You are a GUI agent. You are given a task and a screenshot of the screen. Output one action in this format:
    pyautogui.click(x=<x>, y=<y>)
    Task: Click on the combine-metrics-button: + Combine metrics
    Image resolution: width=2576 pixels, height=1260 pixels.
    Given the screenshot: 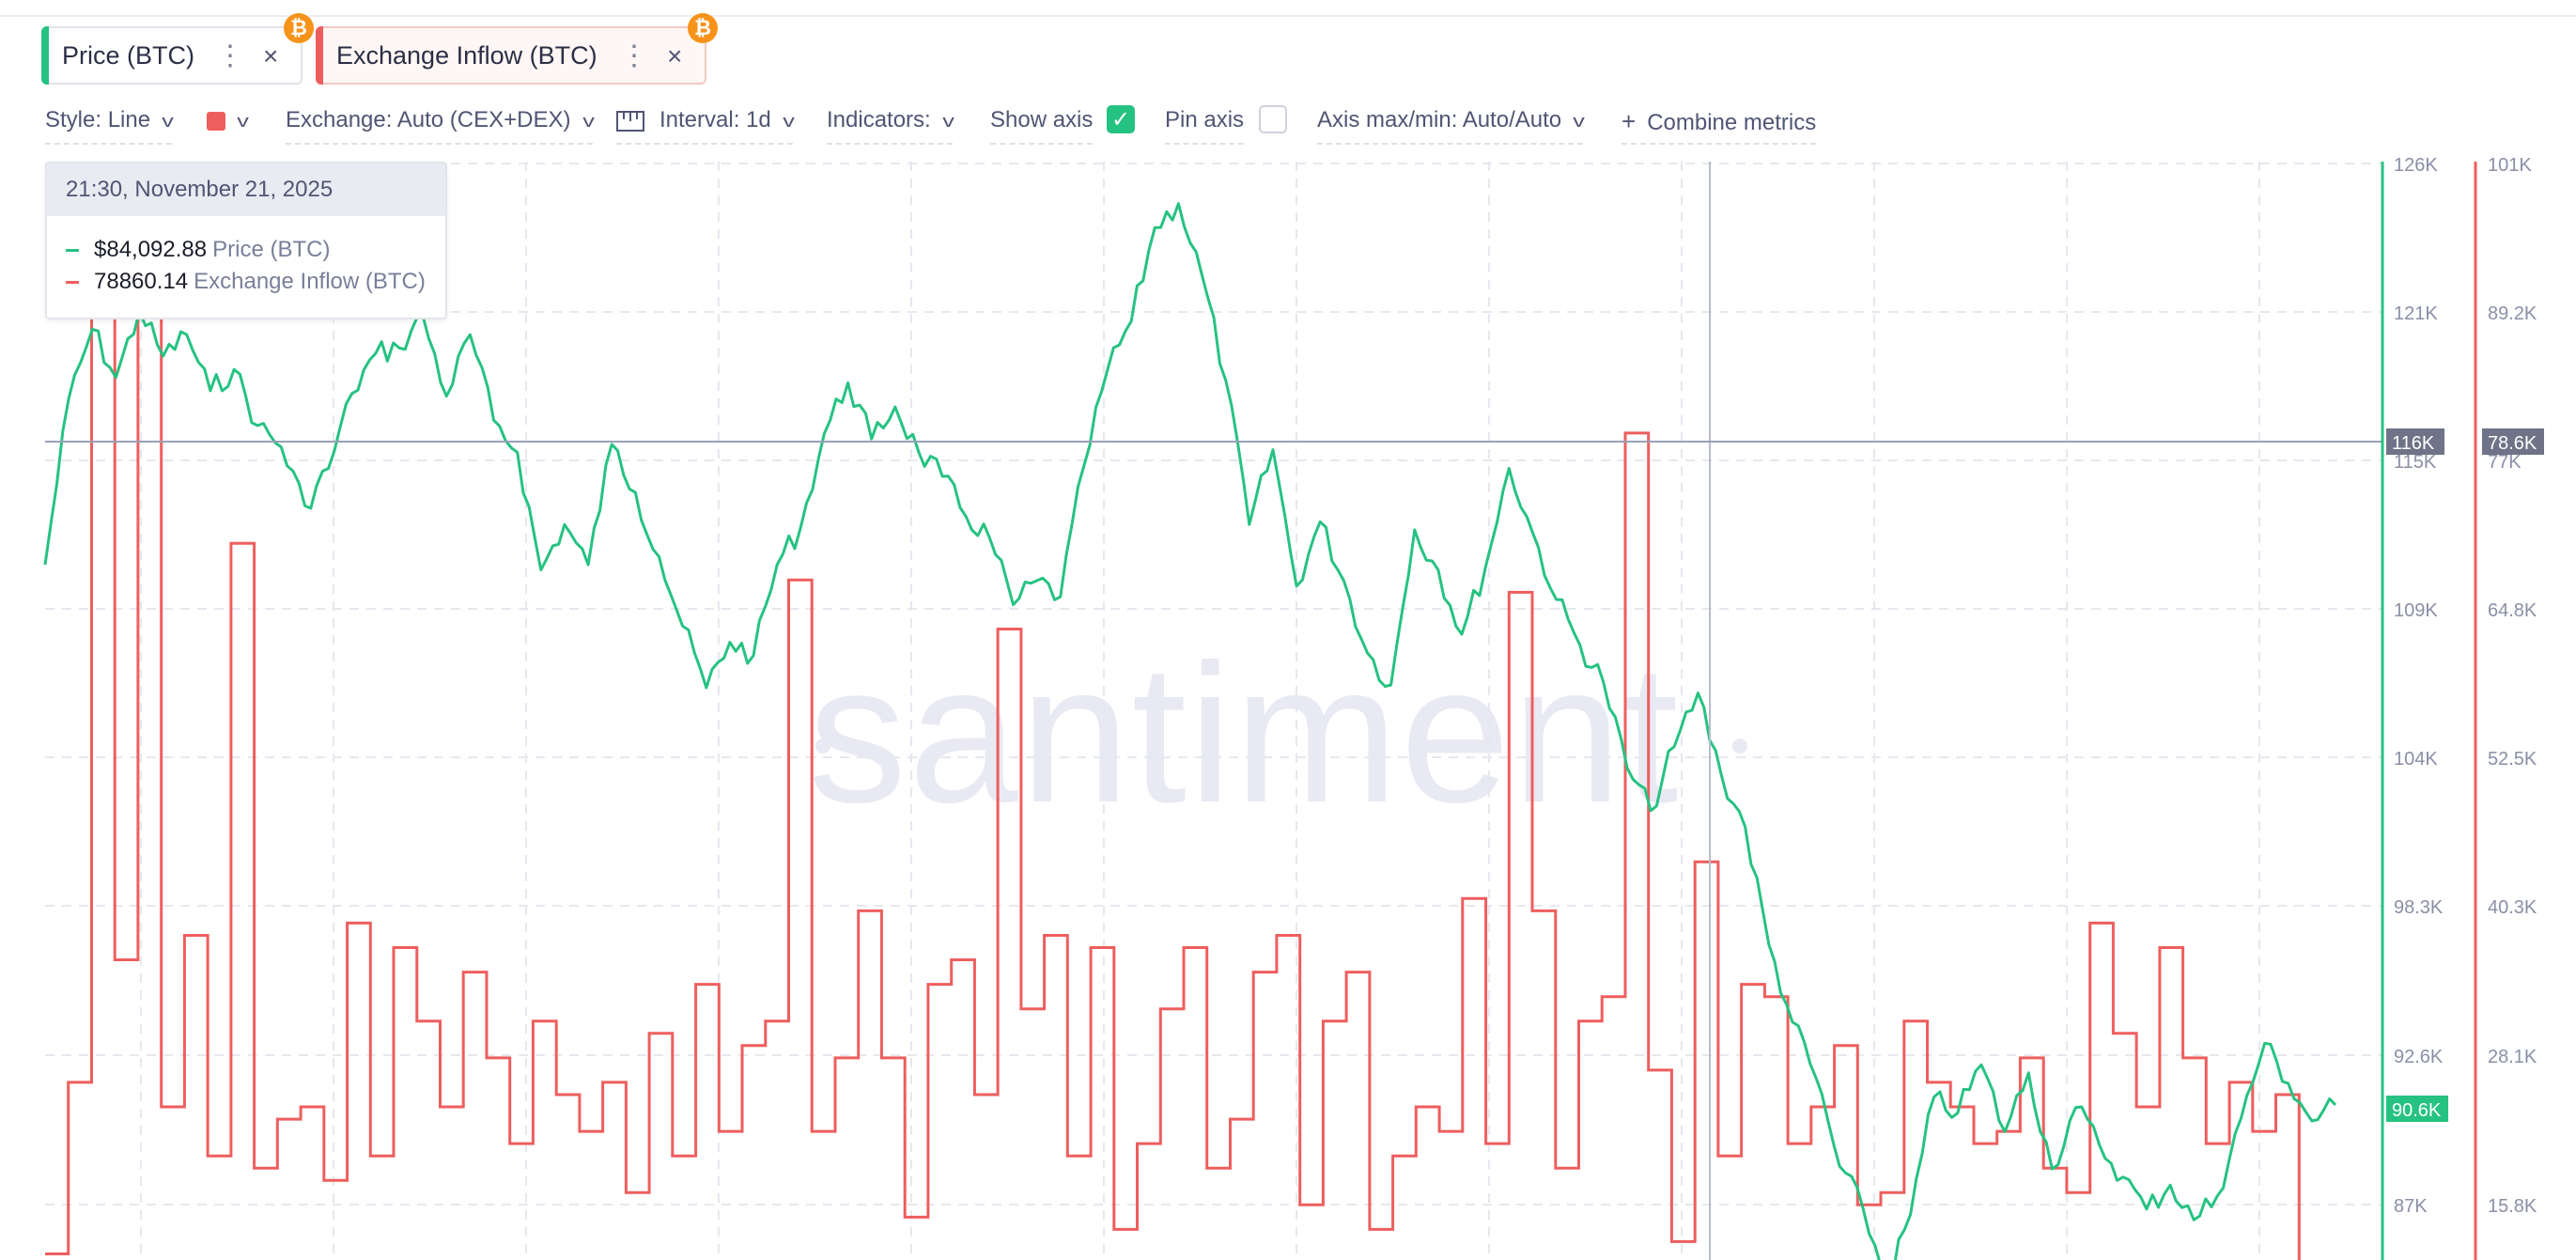 What is the action you would take?
    pyautogui.click(x=1719, y=126)
    